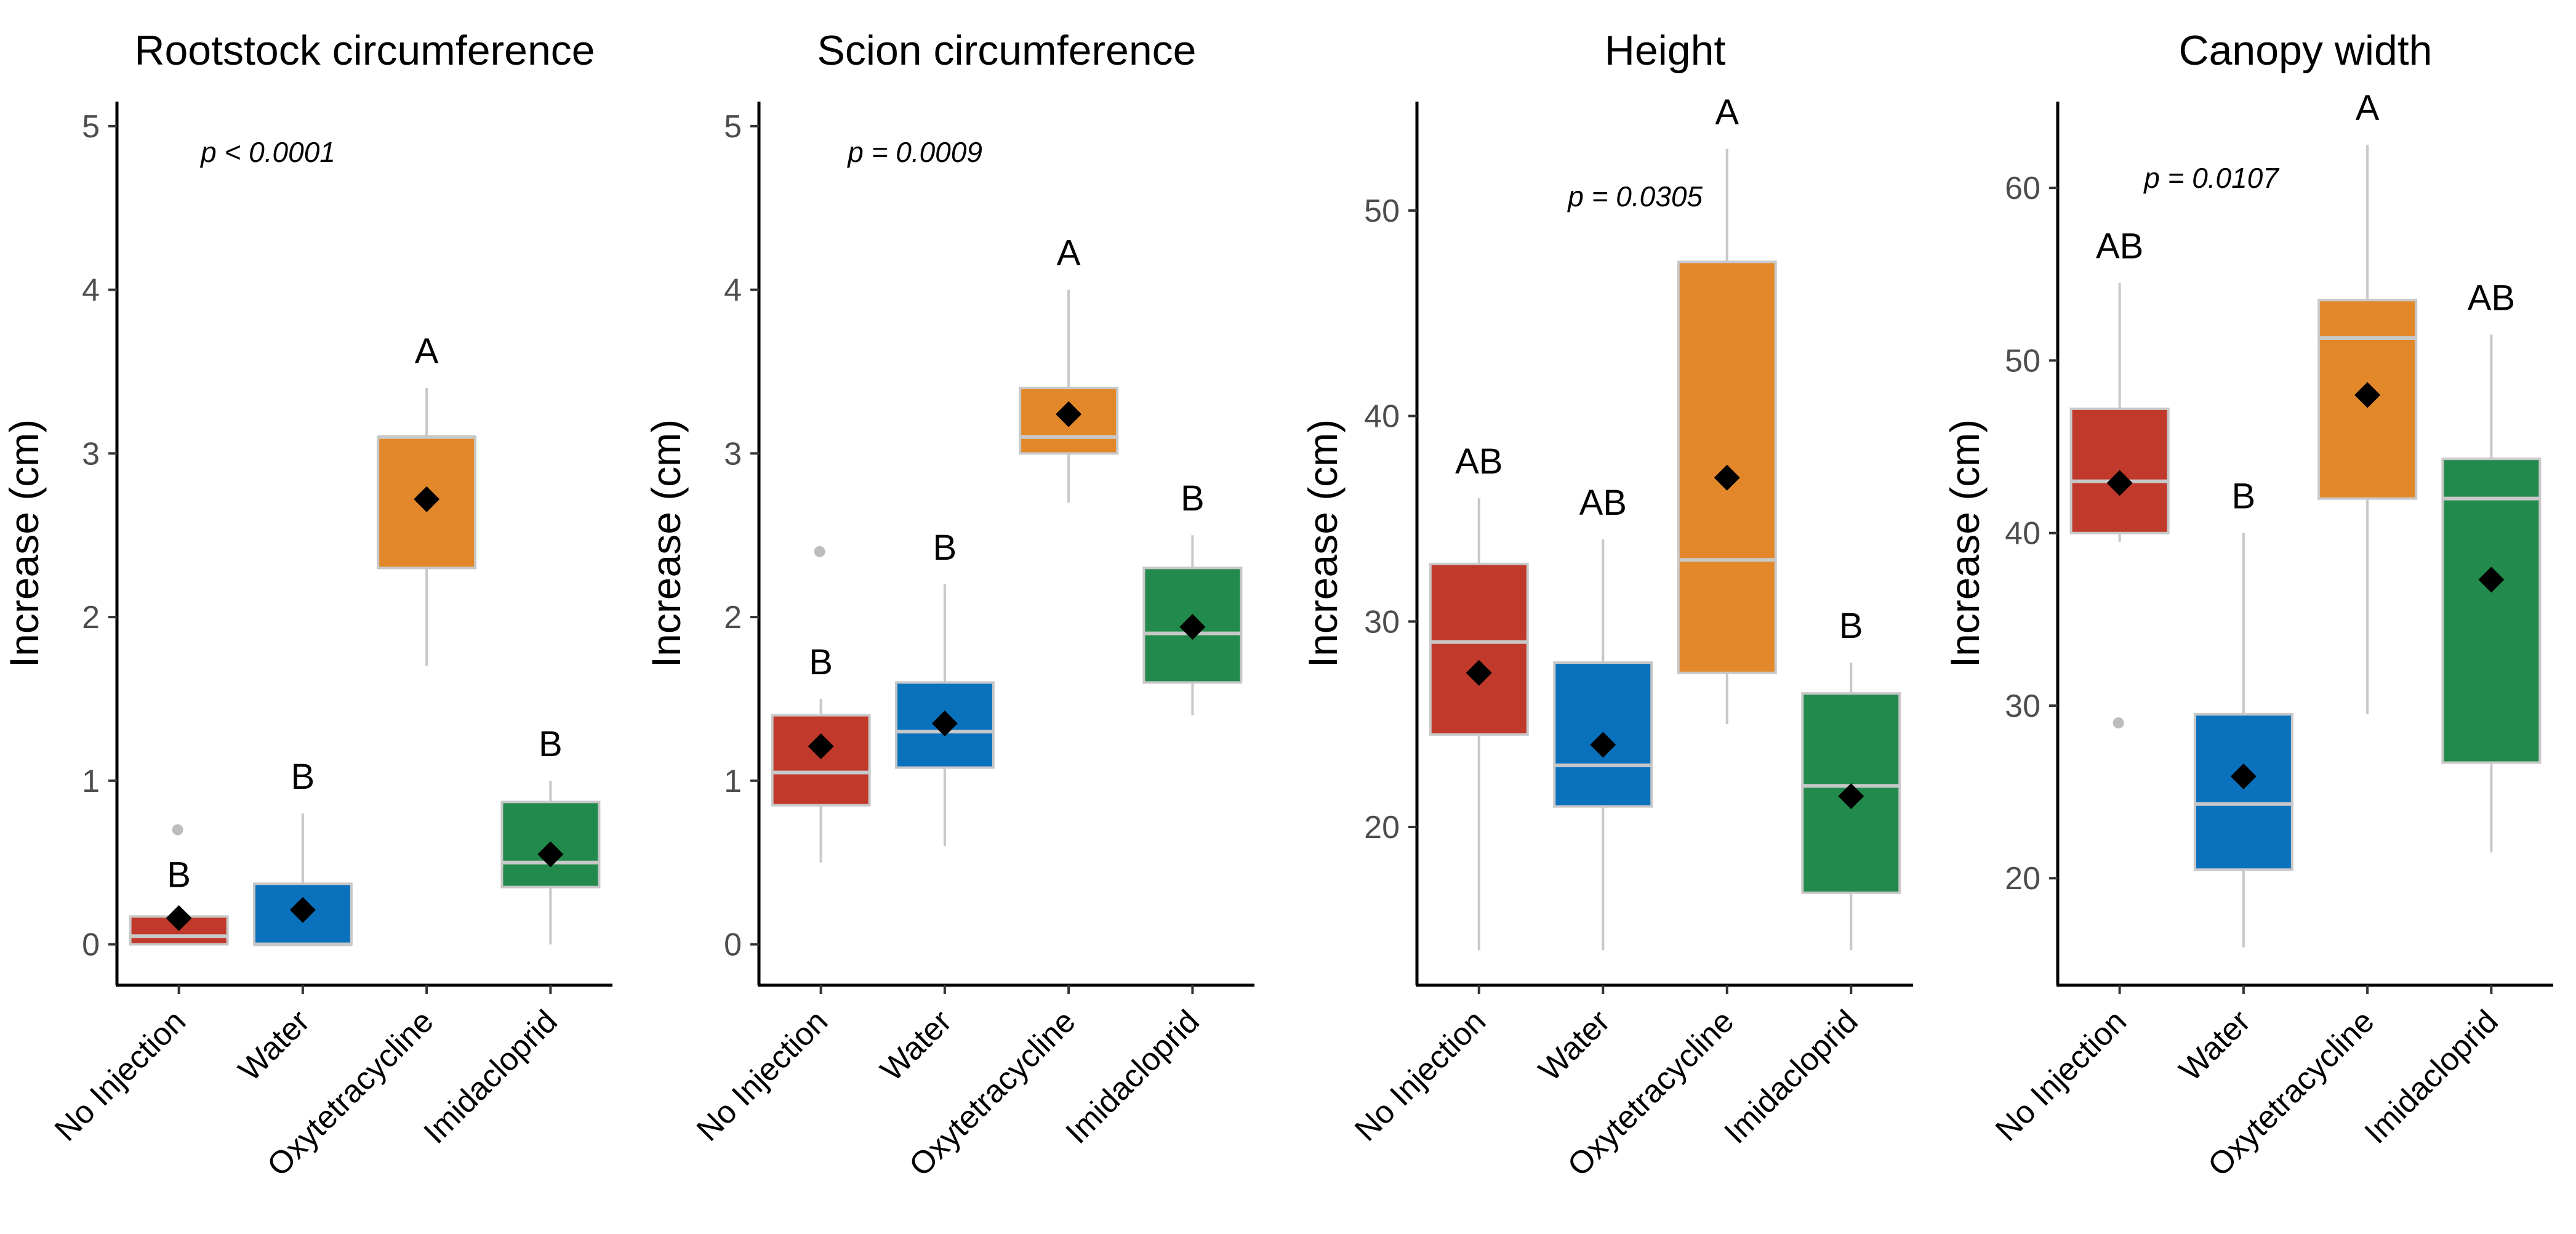 This screenshot has width=2576, height=1234. I want to click on box-no-injection: AB, so click(1479, 696).